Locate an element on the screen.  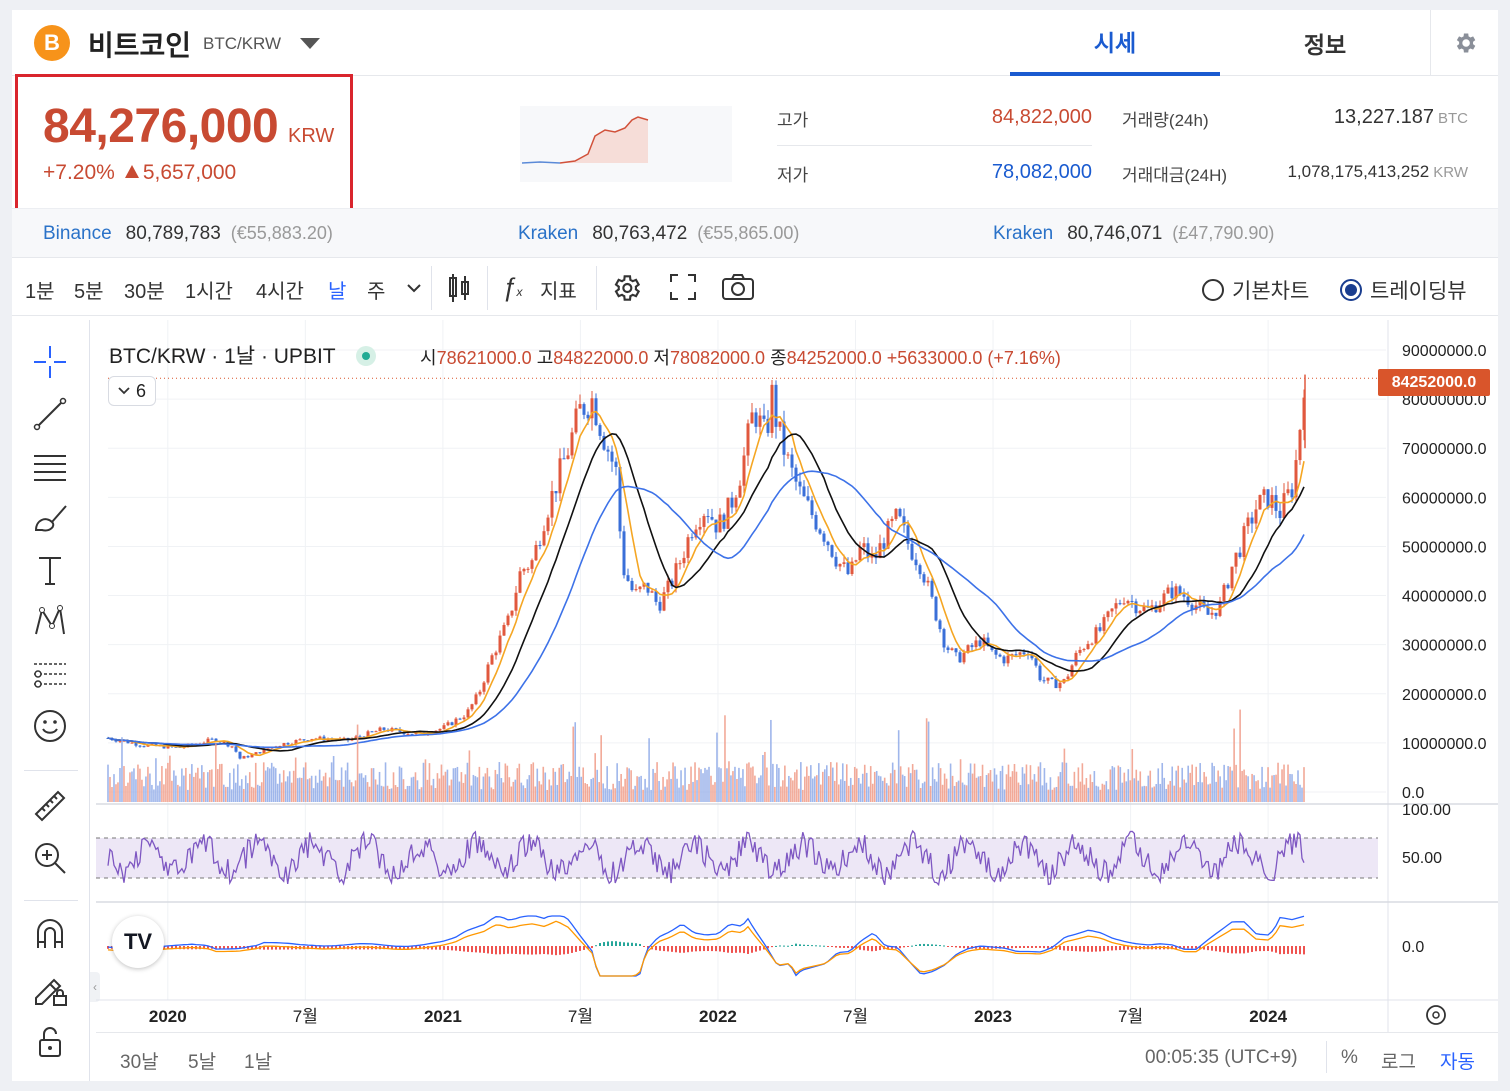
market-status-icon is located at coordinates (365, 356).